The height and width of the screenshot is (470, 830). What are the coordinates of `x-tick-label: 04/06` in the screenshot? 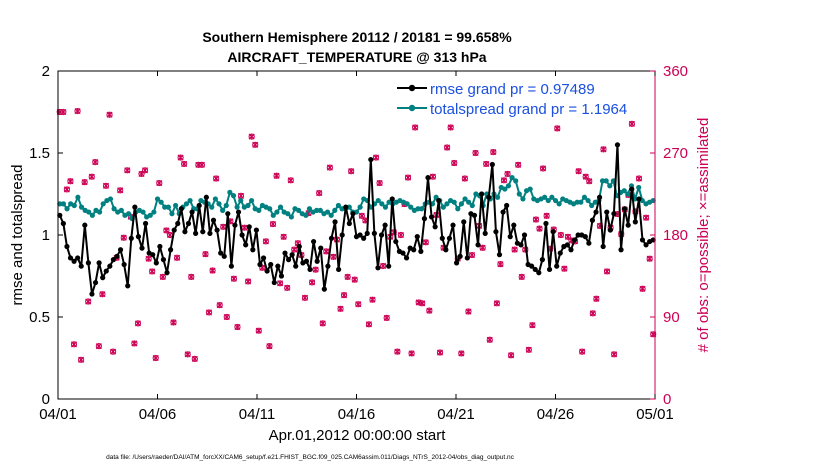 It's located at (158, 414).